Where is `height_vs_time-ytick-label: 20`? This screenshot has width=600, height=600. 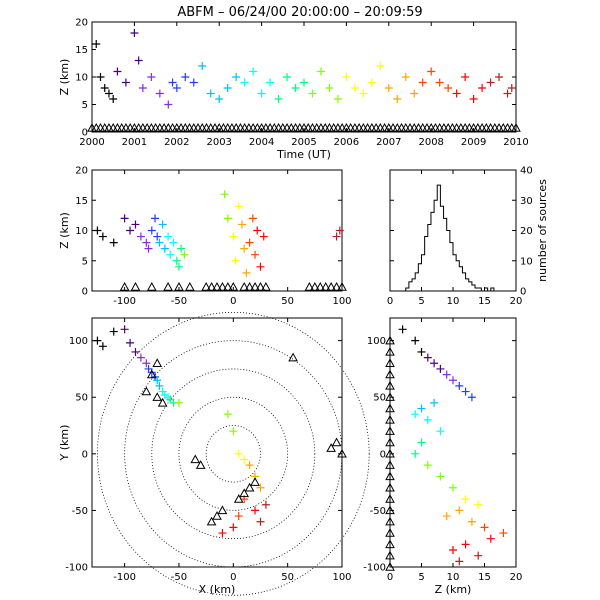 height_vs_time-ytick-label: 20 is located at coordinates (81, 23).